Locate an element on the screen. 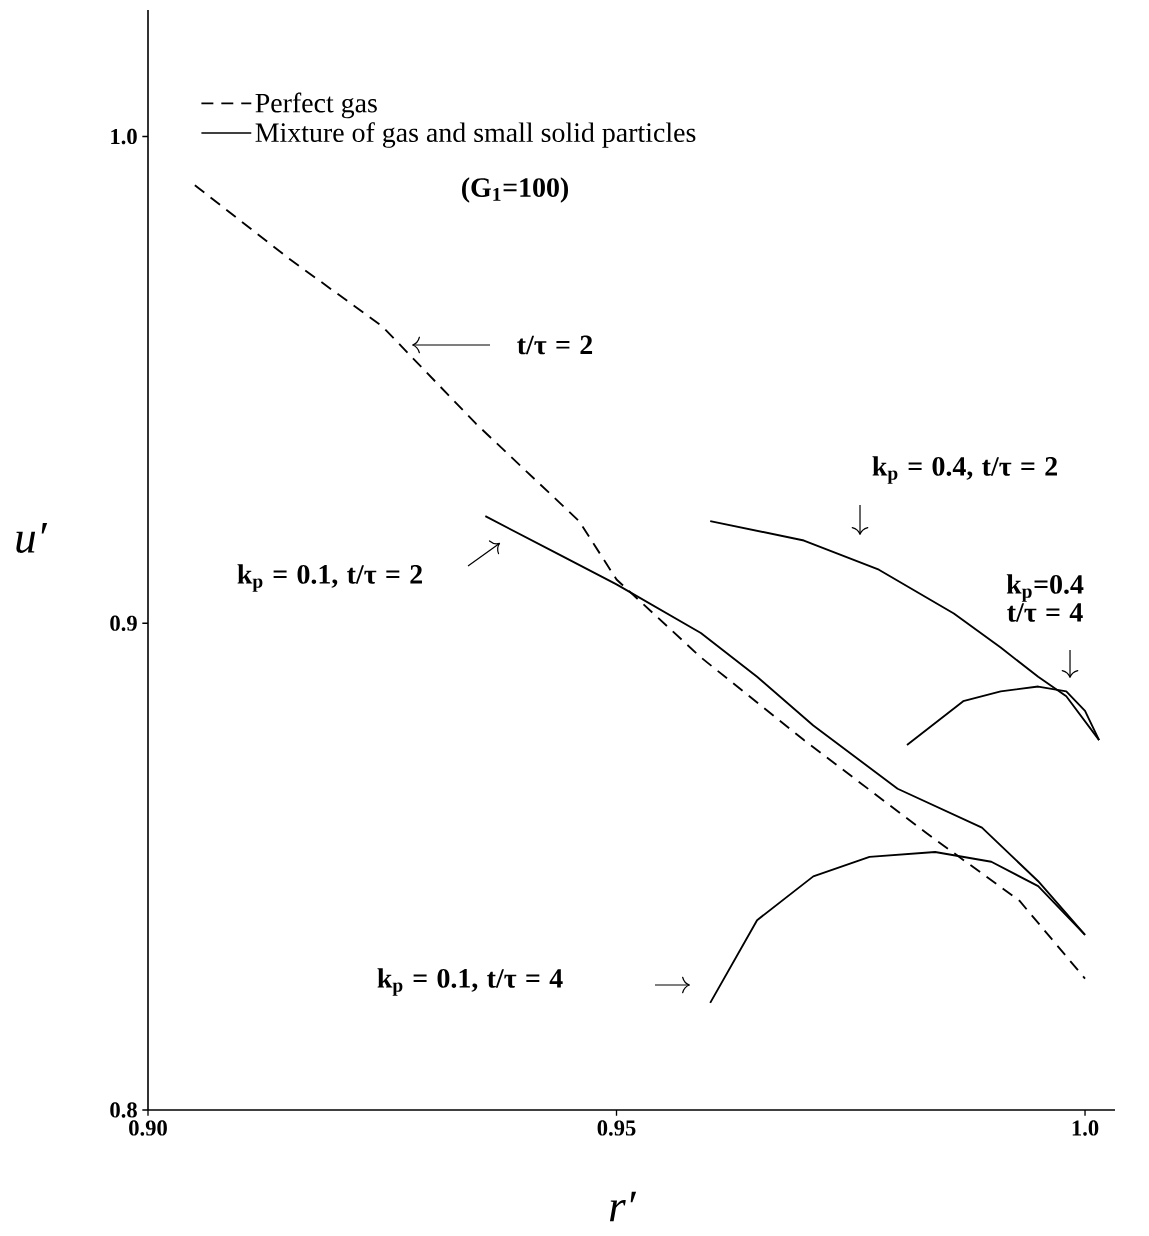 The height and width of the screenshot is (1236, 1149). annotation: k$_{p}$ = 0.1, t/τ = 2 is located at coordinates (329, 578).